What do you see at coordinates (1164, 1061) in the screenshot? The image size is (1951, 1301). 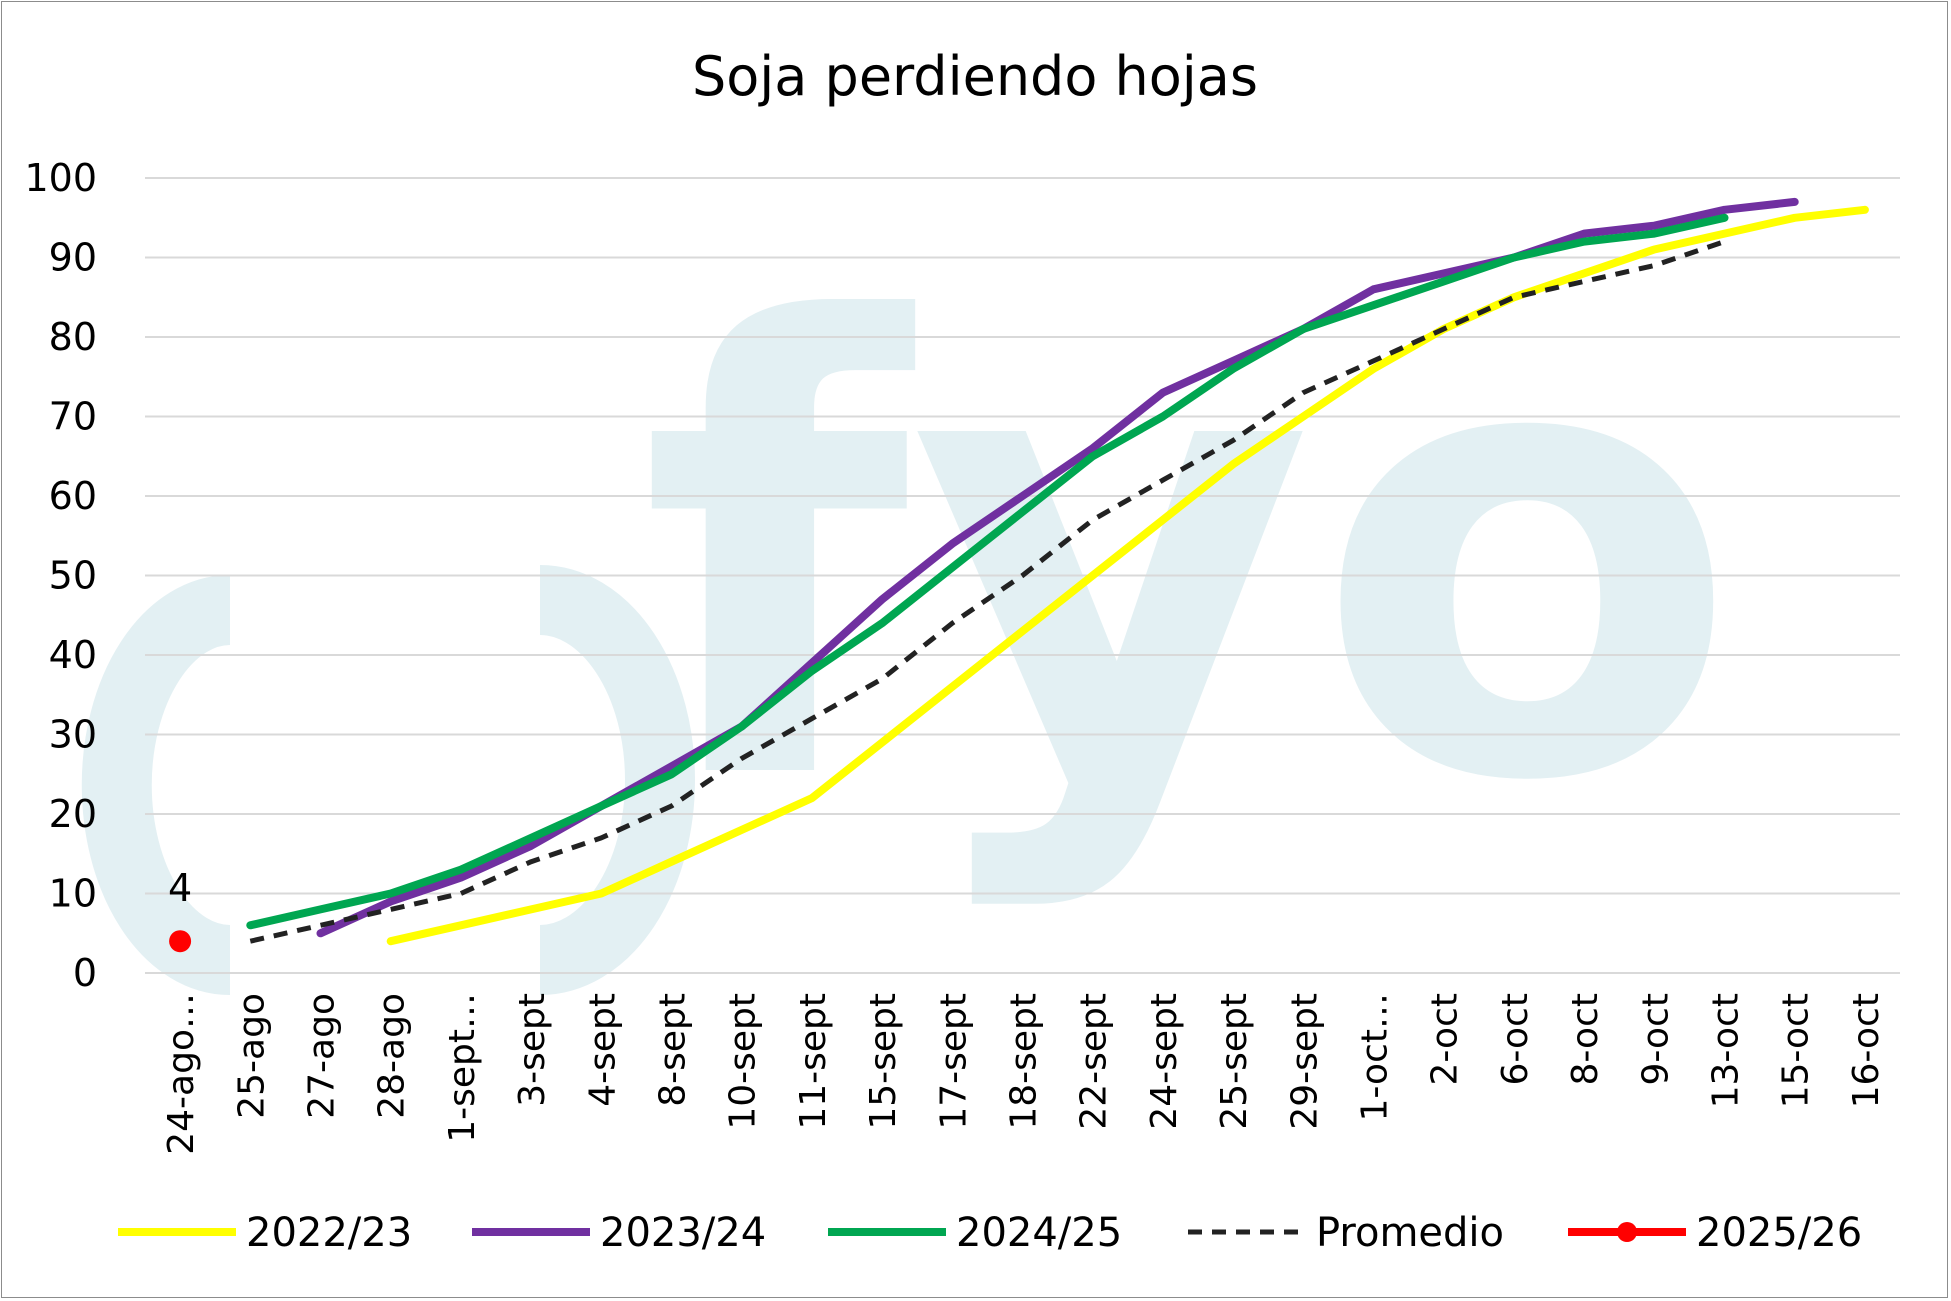 I see `x-tick-label: 24-sept` at bounding box center [1164, 1061].